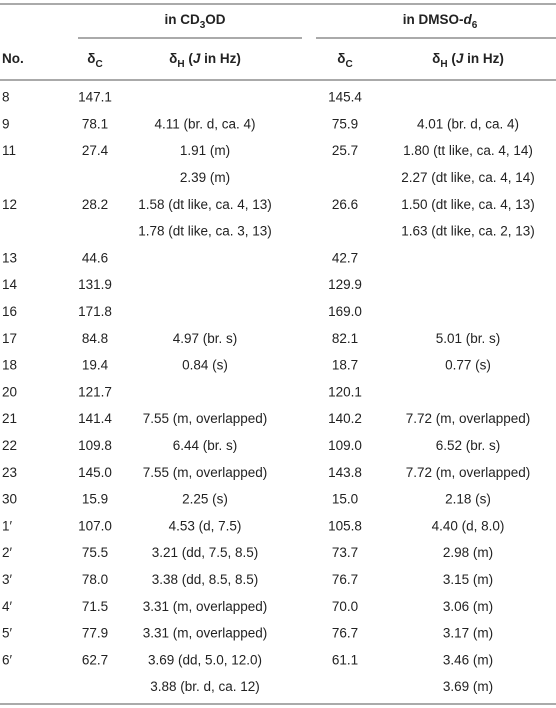  What do you see at coordinates (95, 284) in the screenshot?
I see `cell: 131.9` at bounding box center [95, 284].